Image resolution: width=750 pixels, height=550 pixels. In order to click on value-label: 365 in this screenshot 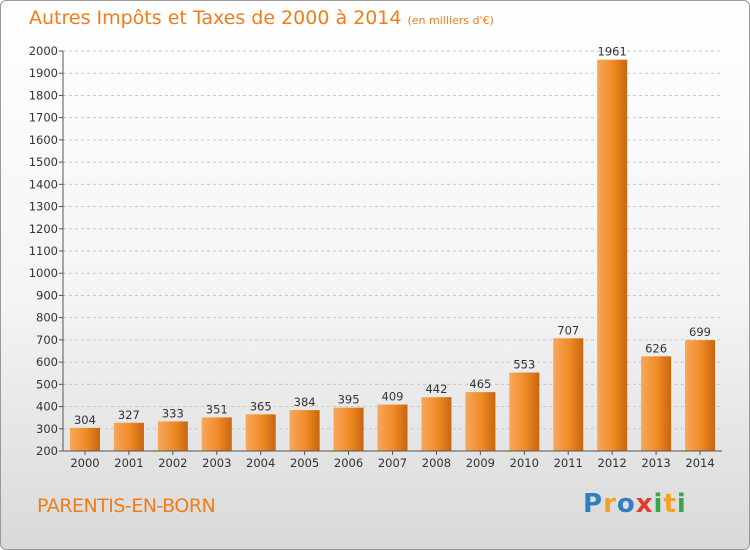, I will do `click(261, 406)`.